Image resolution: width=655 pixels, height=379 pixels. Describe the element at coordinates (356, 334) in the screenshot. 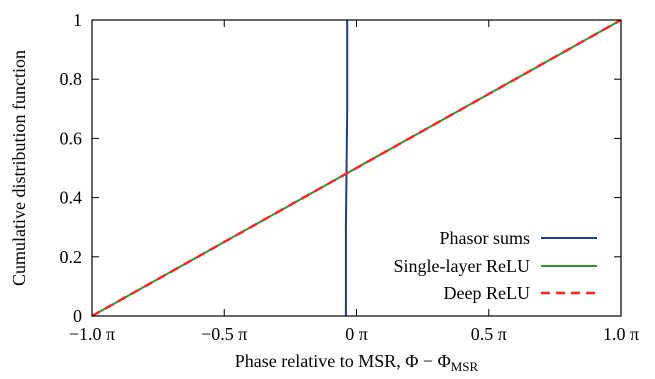

I see `x-tick-label: 0 π` at that location.